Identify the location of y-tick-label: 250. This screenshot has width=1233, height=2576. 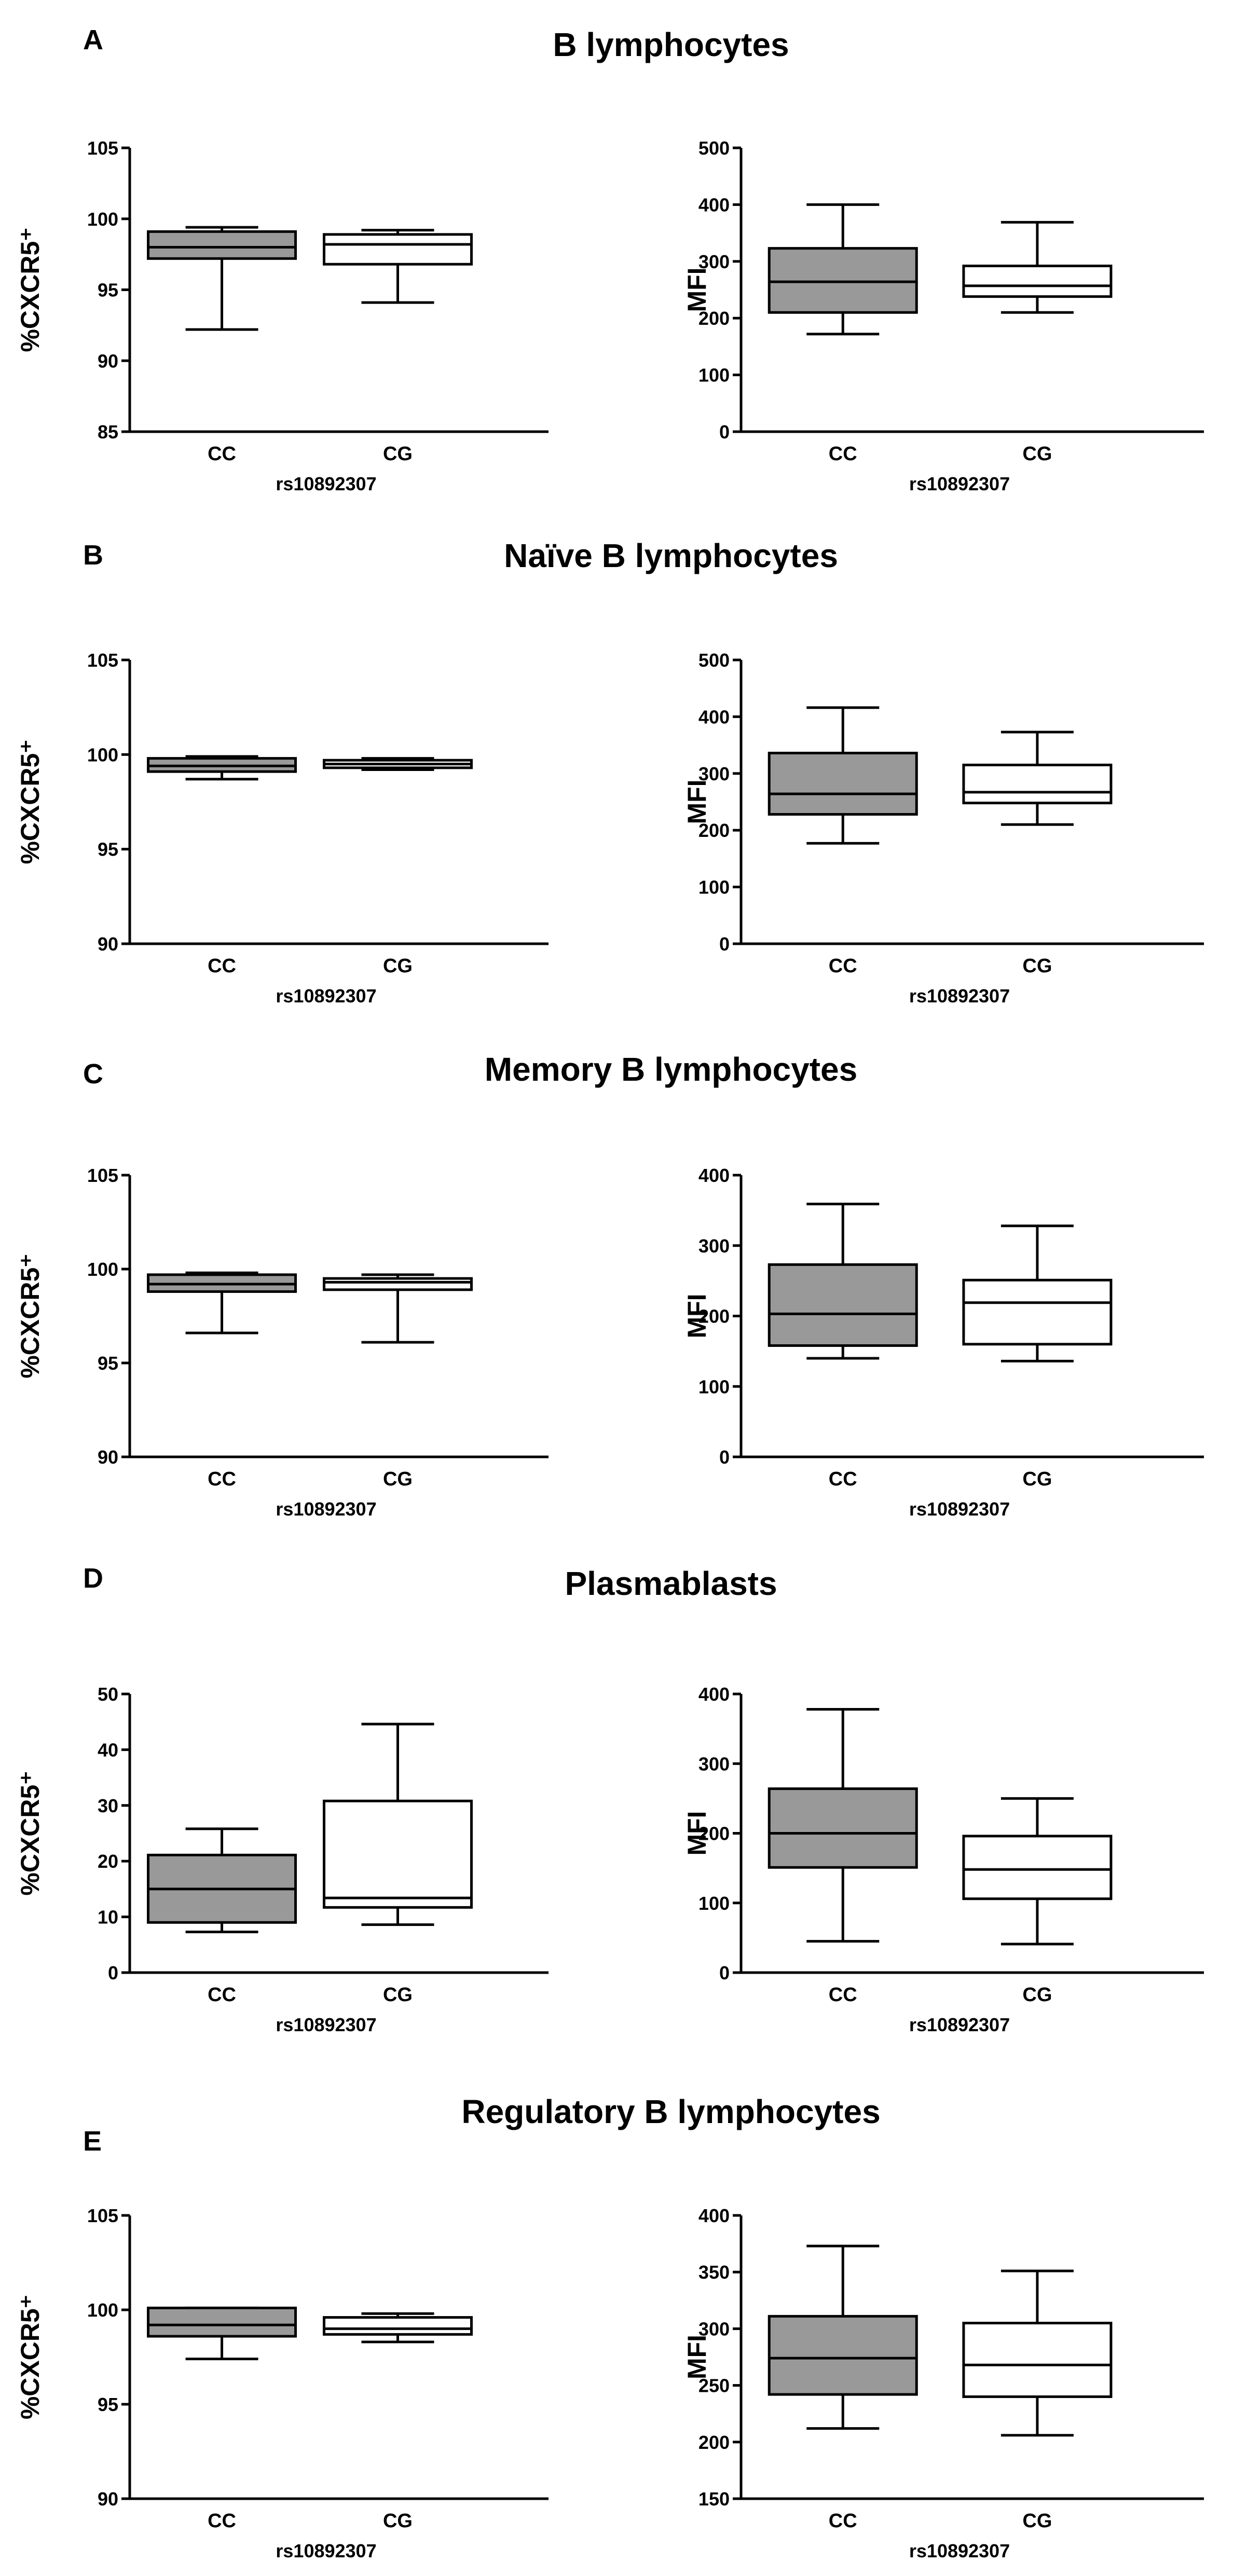
(714, 2385).